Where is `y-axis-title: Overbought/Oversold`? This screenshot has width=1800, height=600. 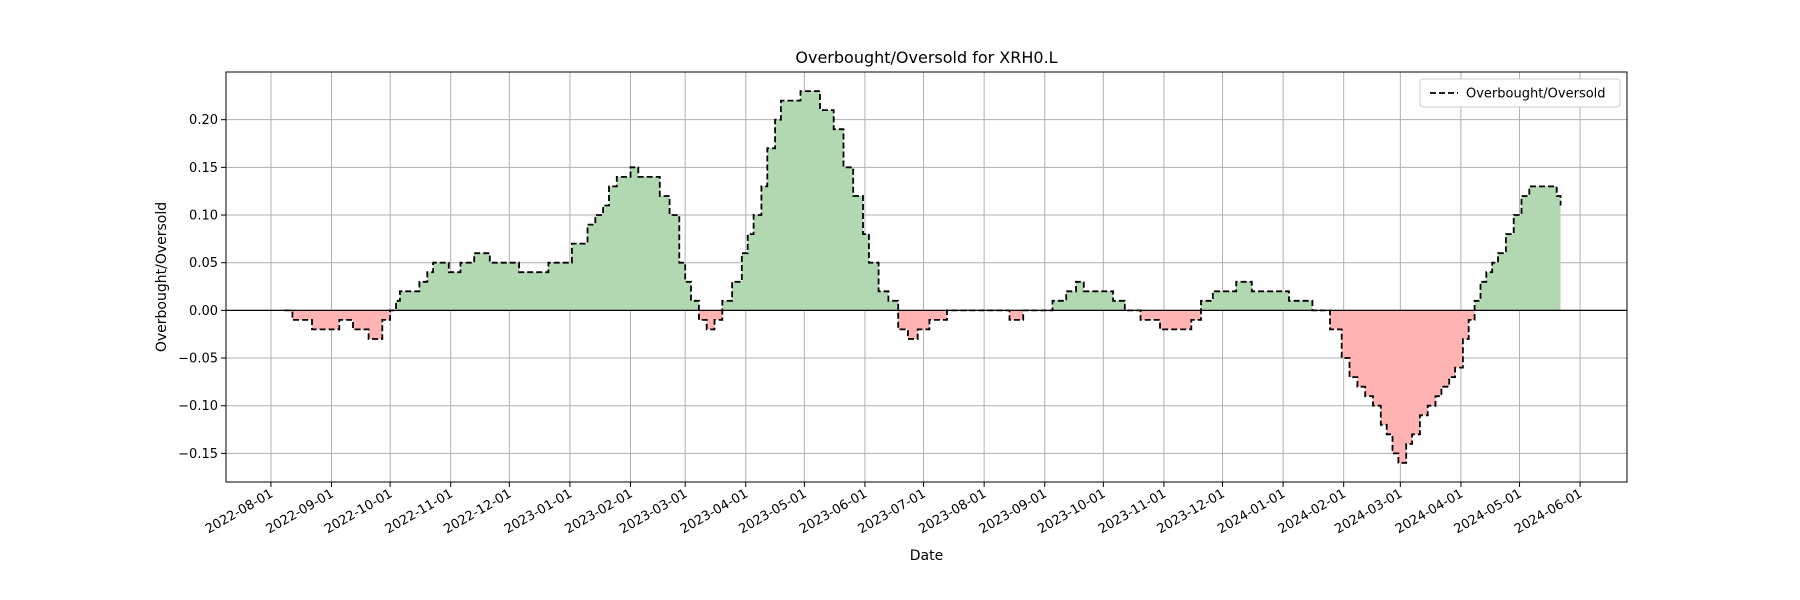 y-axis-title: Overbought/Oversold is located at coordinates (162, 277).